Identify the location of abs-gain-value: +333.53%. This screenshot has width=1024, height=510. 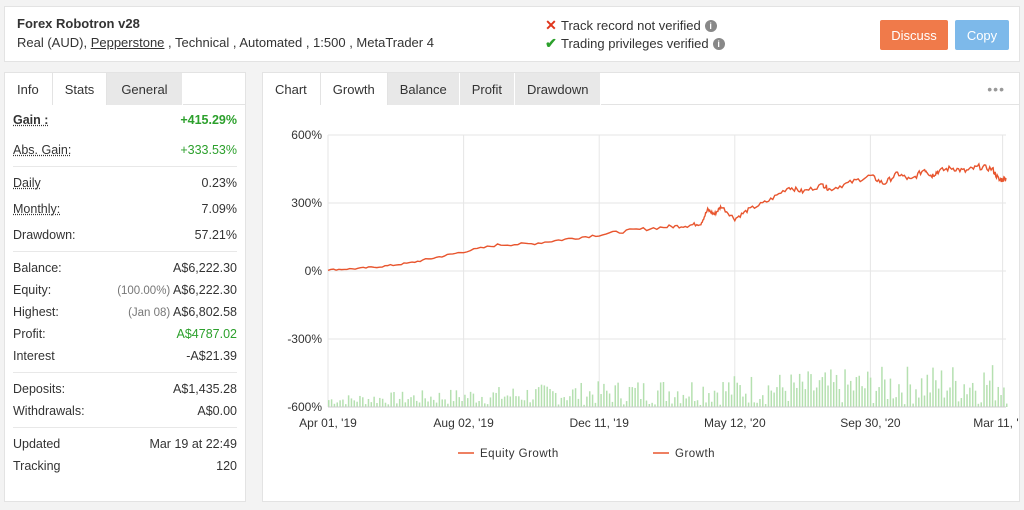
(208, 150).